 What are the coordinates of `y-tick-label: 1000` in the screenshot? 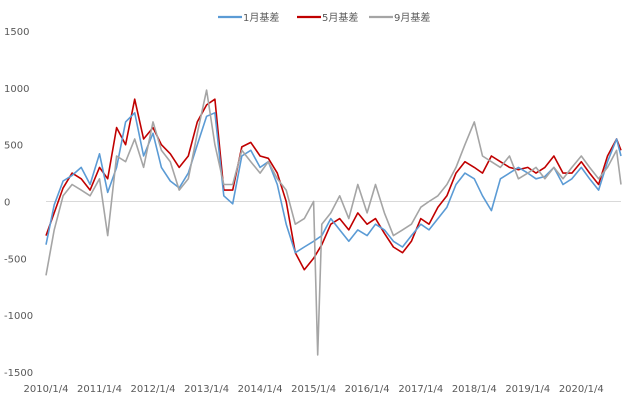 It's located at (16, 89).